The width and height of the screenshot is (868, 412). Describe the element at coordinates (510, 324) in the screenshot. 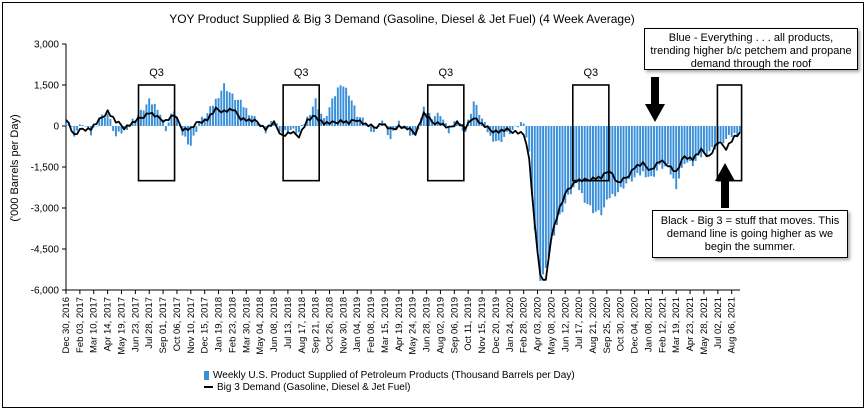

I see `x-tick-label: Jan 24, 2020` at that location.